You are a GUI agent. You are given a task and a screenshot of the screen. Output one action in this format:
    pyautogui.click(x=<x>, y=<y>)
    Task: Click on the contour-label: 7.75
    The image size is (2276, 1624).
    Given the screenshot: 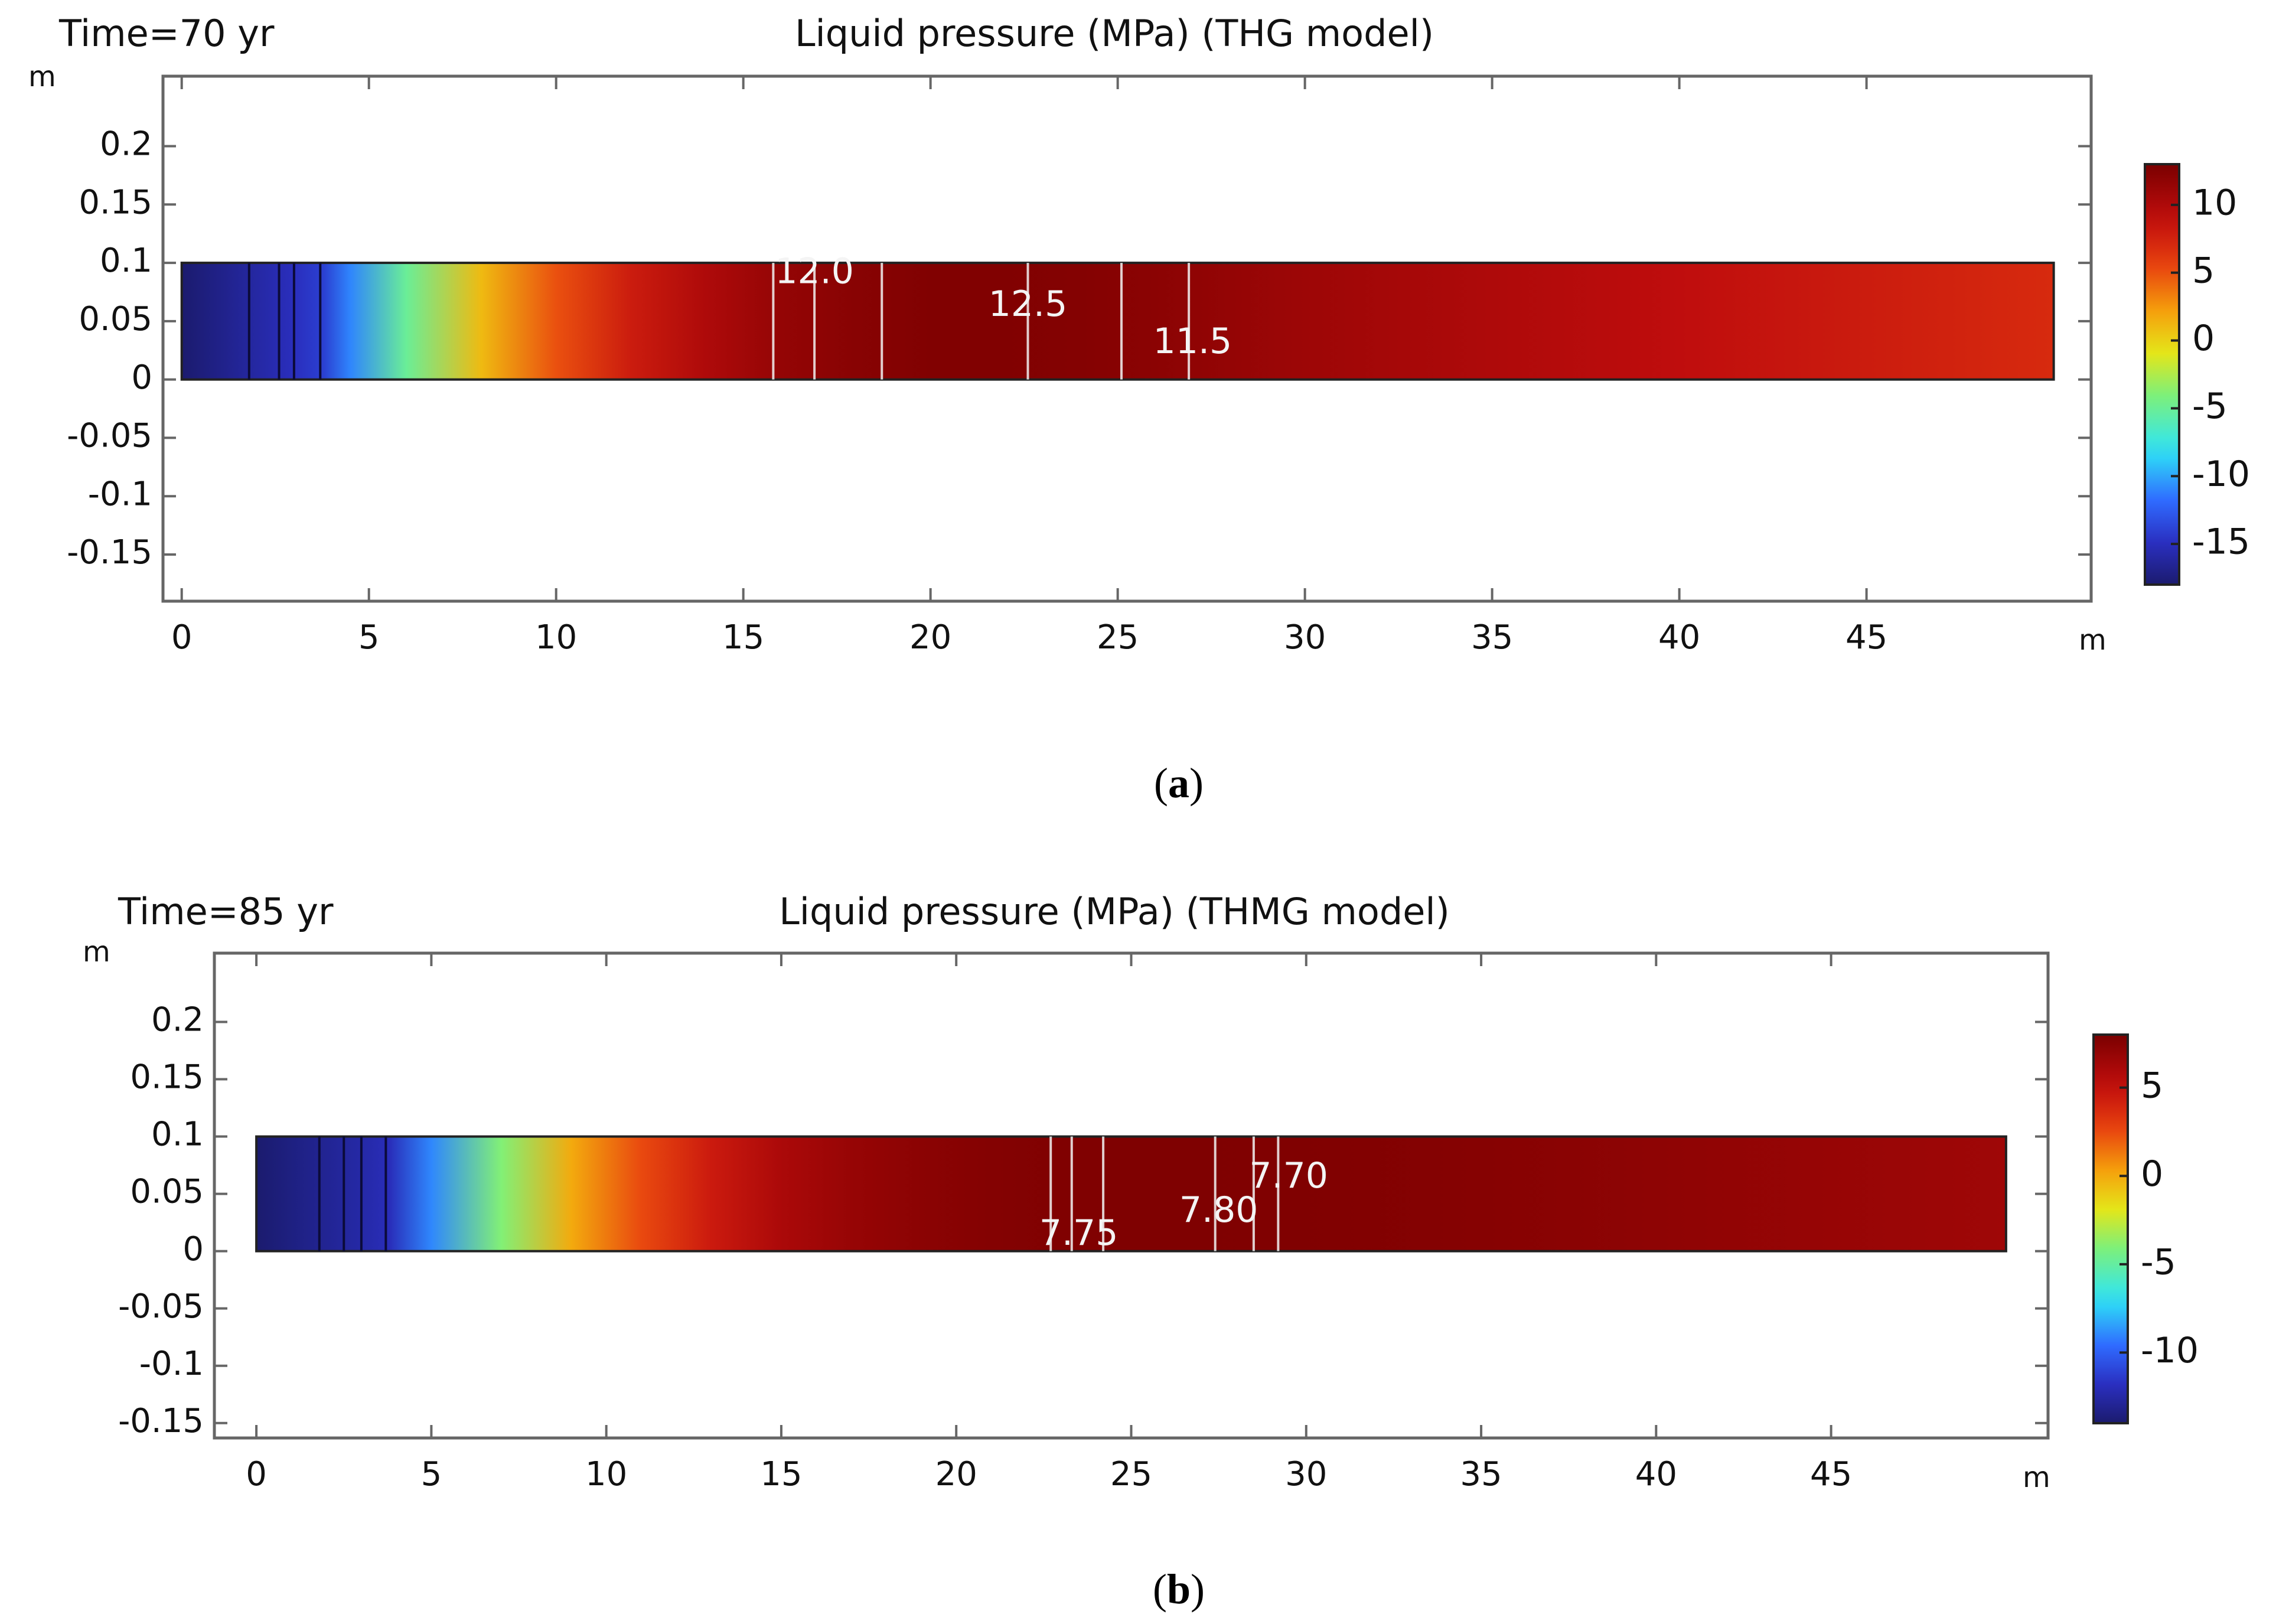 What is the action you would take?
    pyautogui.click(x=1079, y=1233)
    